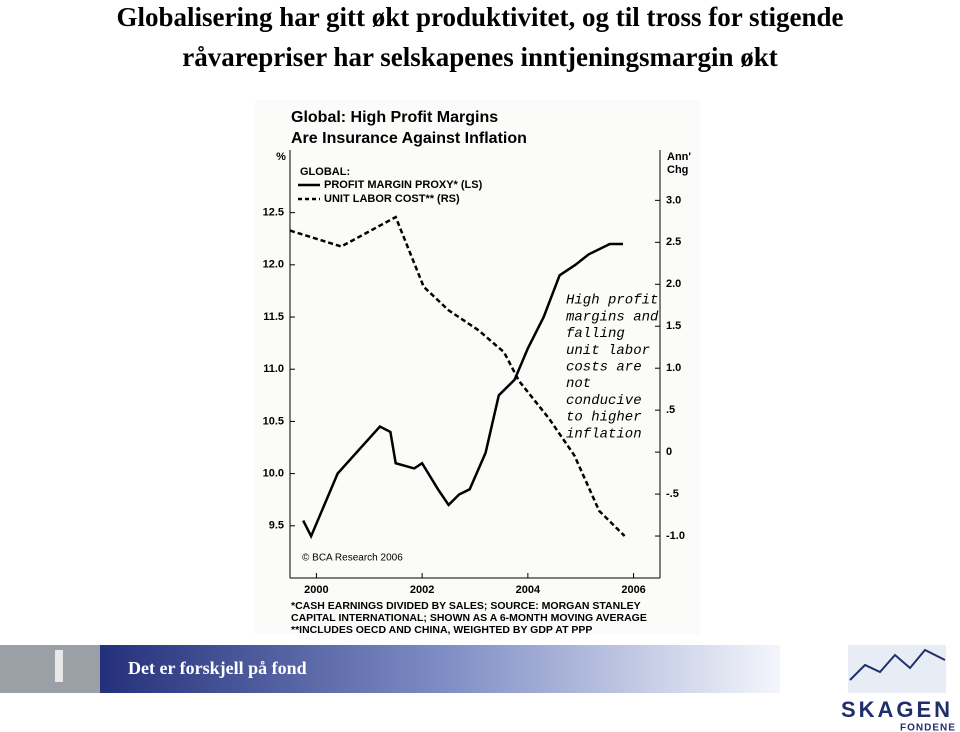  Describe the element at coordinates (612, 317) in the screenshot. I see `annotation: margins and` at that location.